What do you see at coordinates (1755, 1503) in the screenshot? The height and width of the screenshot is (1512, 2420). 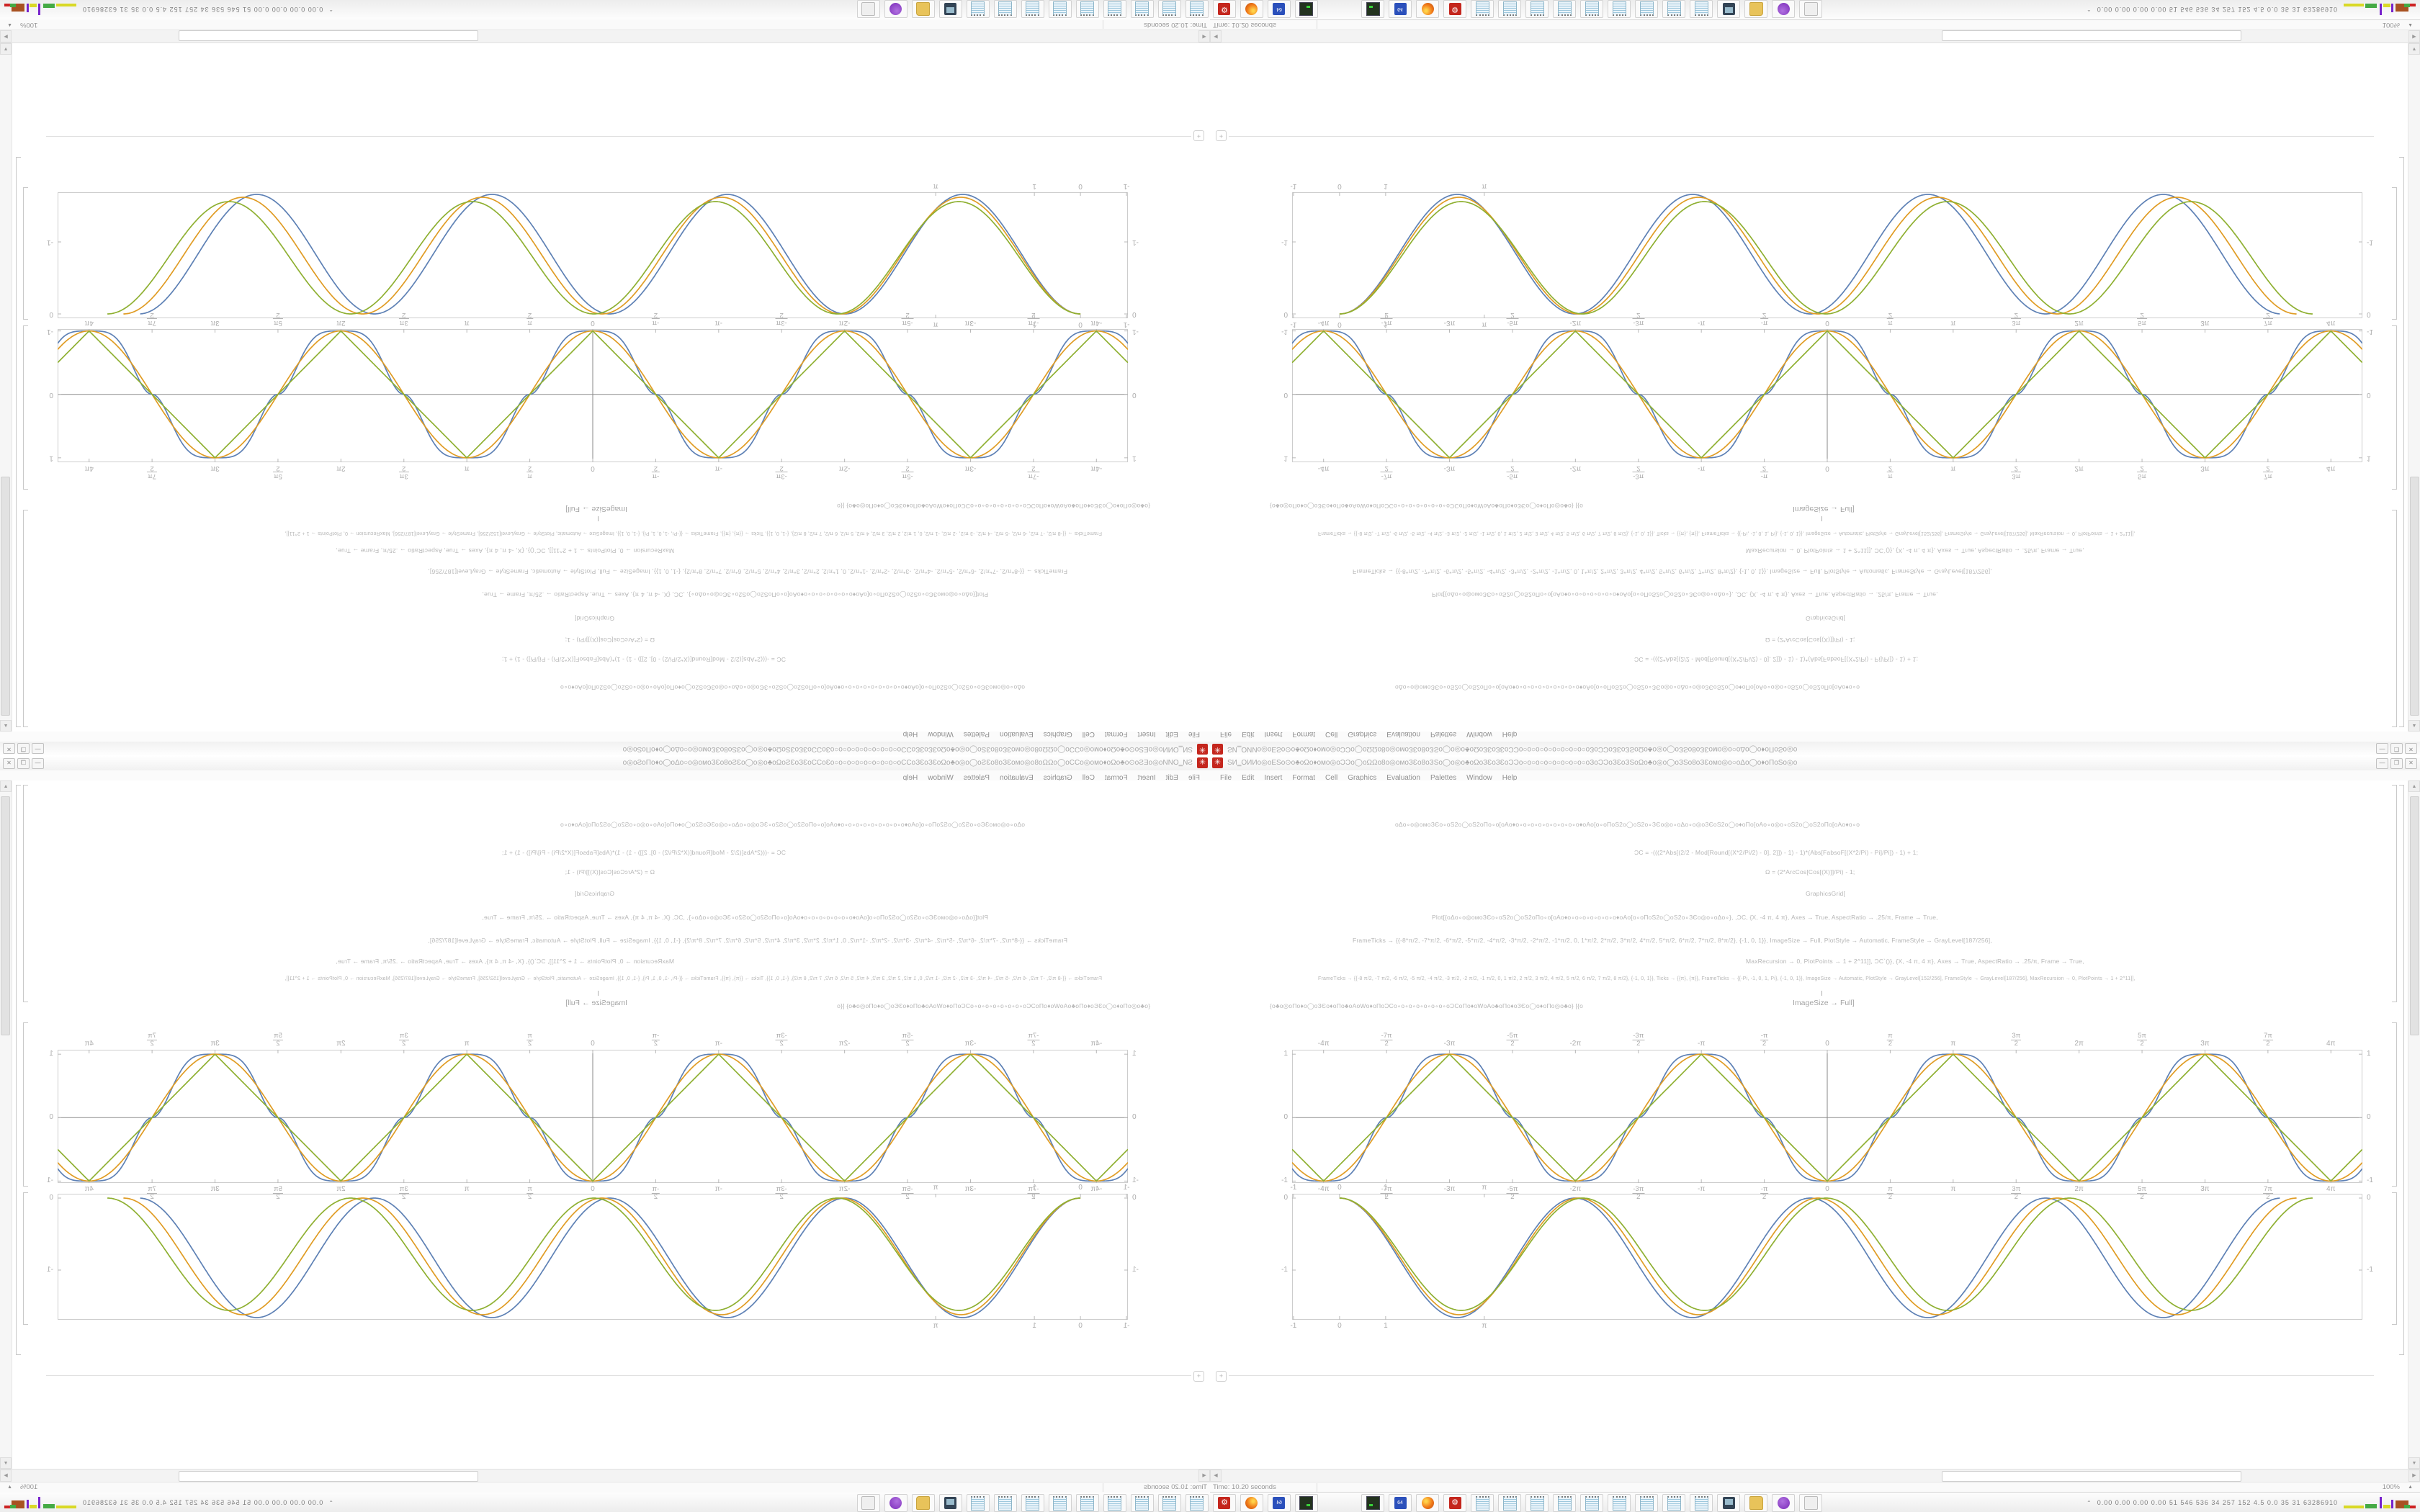 I see `task-button-folder` at bounding box center [1755, 1503].